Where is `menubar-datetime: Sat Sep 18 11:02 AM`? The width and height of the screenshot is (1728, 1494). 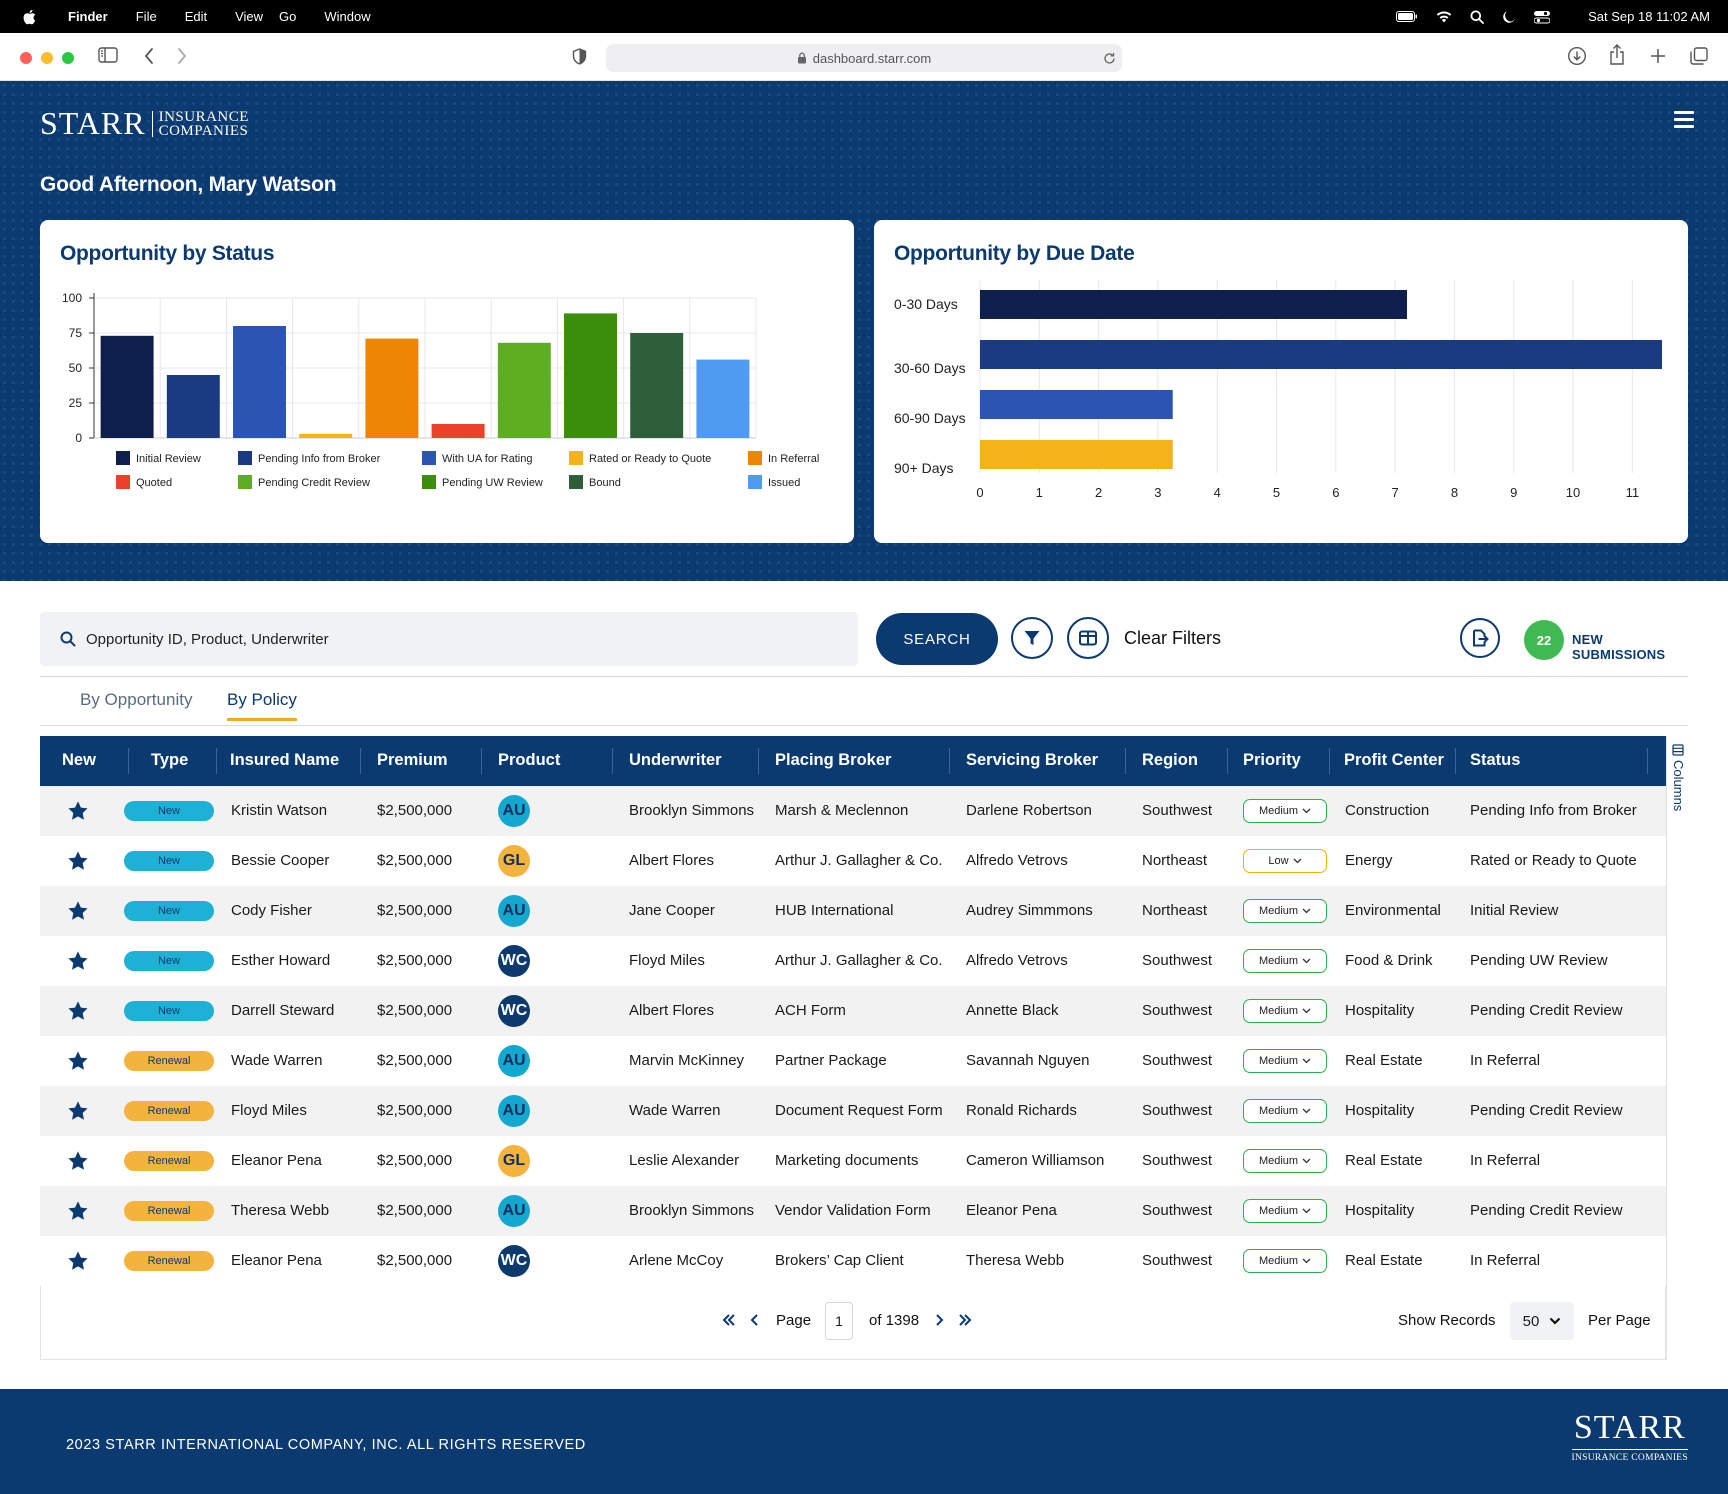 menubar-datetime: Sat Sep 18 11:02 AM is located at coordinates (1649, 16).